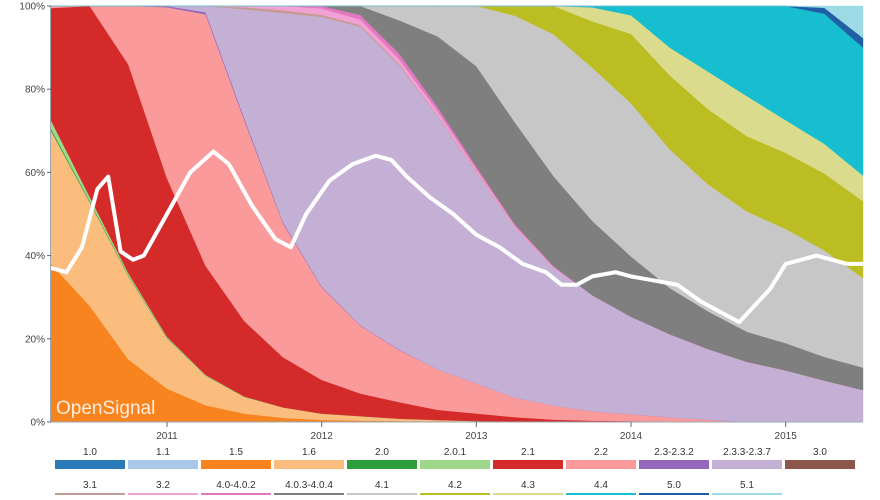  Describe the element at coordinates (528, 485) in the screenshot. I see `legend-label-4-3: 4.3` at that location.